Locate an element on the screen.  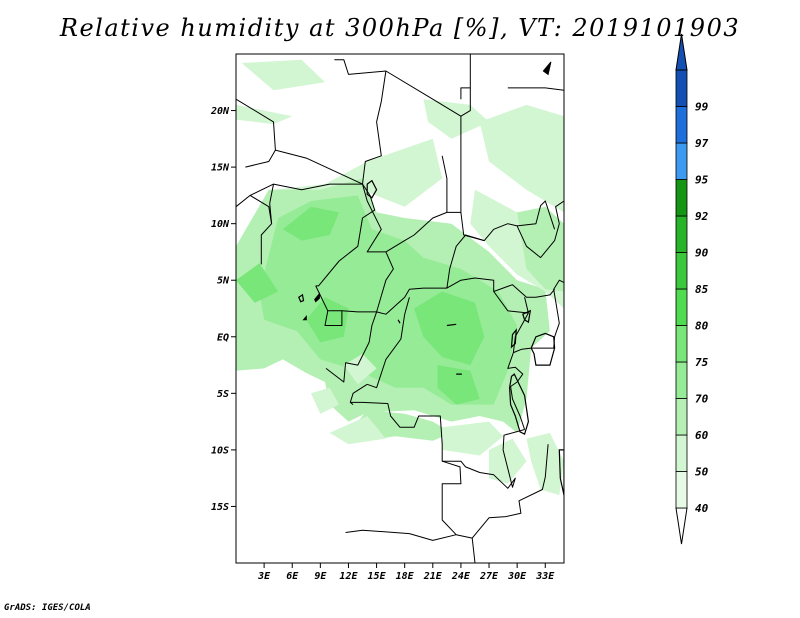
lon-tick-label: 33E is located at coordinates (545, 576).